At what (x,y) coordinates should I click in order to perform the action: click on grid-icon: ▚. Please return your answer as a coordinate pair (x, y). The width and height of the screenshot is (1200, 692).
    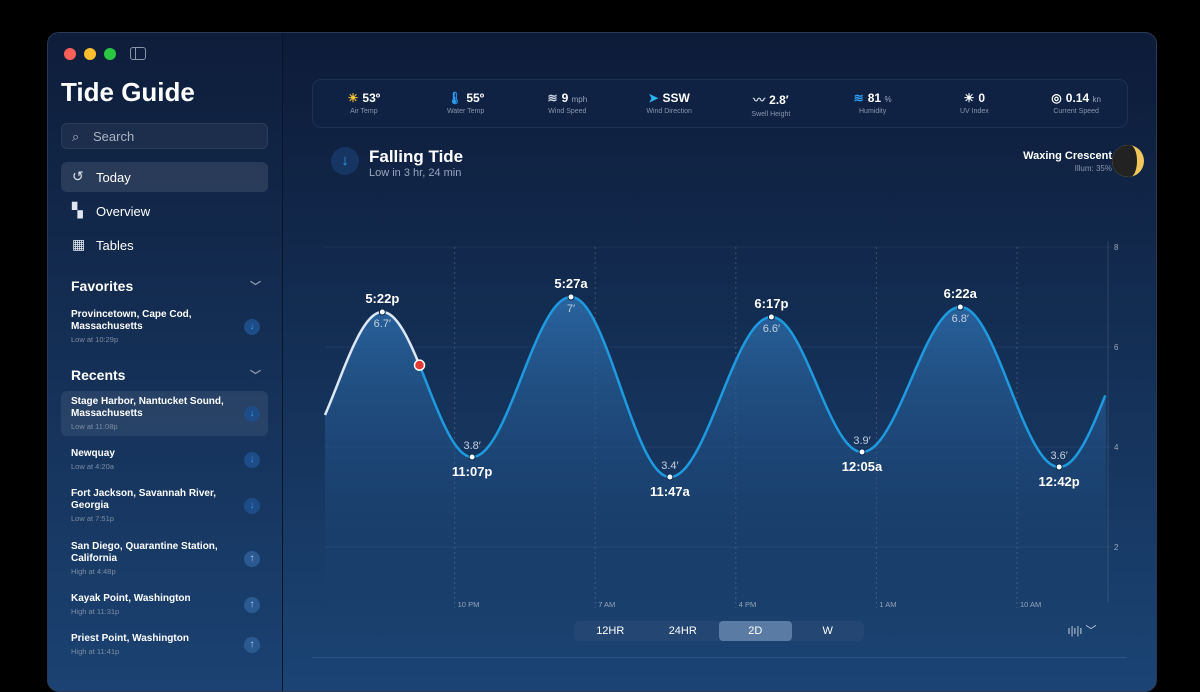
    Looking at the image, I should click on (77, 210).